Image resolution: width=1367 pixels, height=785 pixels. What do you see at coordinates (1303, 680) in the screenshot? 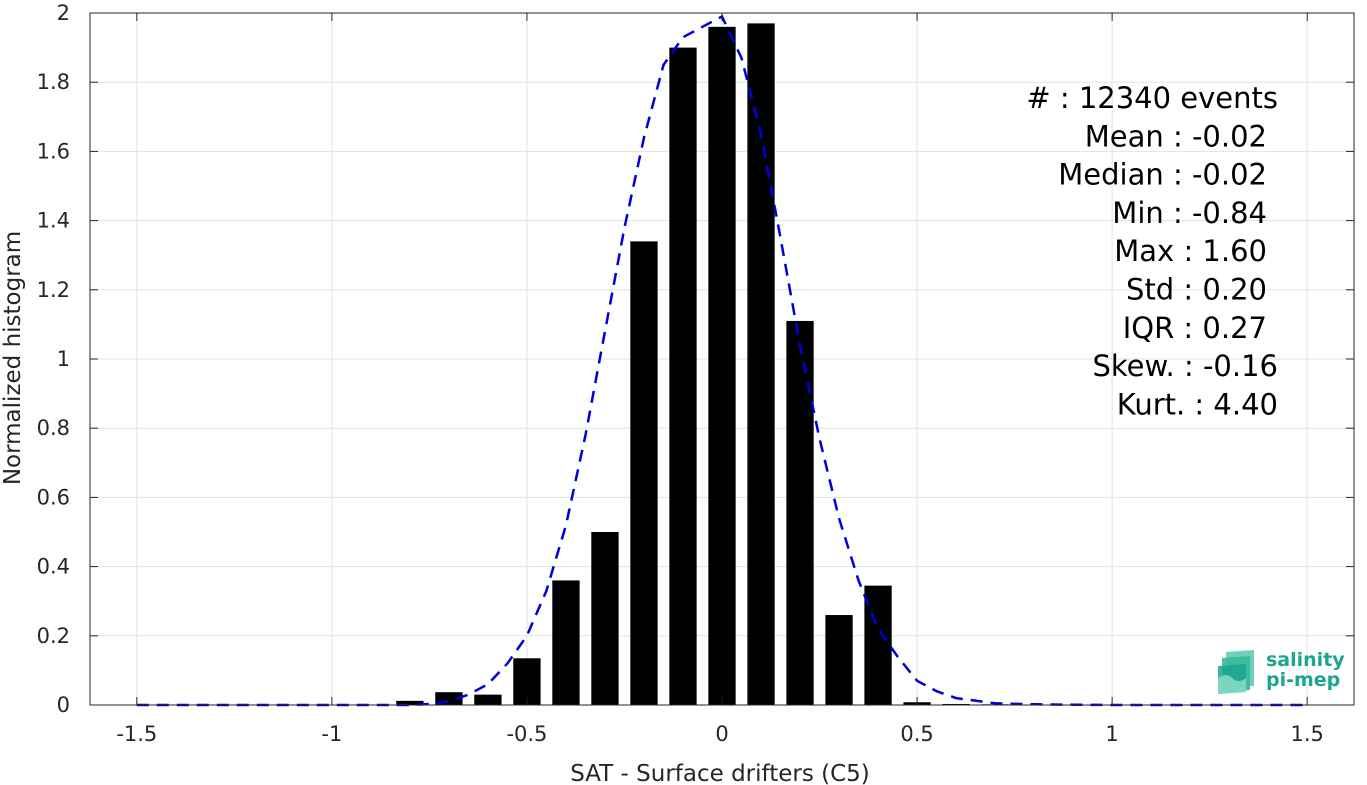
I see `logo-line2: pi-mep` at bounding box center [1303, 680].